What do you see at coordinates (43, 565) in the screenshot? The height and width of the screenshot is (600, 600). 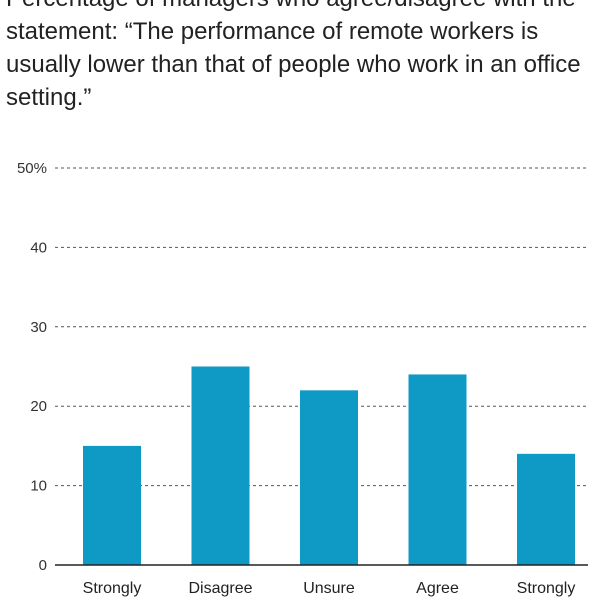 I see `y-tick-label: 0` at bounding box center [43, 565].